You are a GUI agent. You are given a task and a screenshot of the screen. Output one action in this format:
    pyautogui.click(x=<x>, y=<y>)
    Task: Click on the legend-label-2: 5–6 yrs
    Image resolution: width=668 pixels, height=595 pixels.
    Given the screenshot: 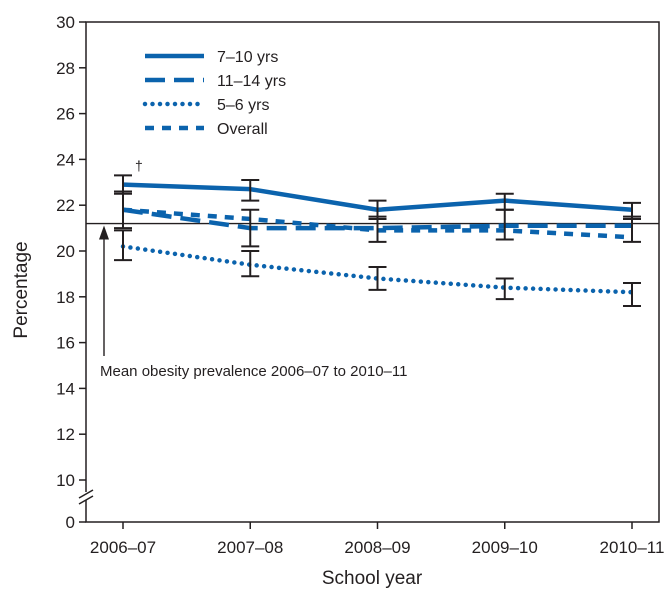 What is the action you would take?
    pyautogui.click(x=243, y=105)
    